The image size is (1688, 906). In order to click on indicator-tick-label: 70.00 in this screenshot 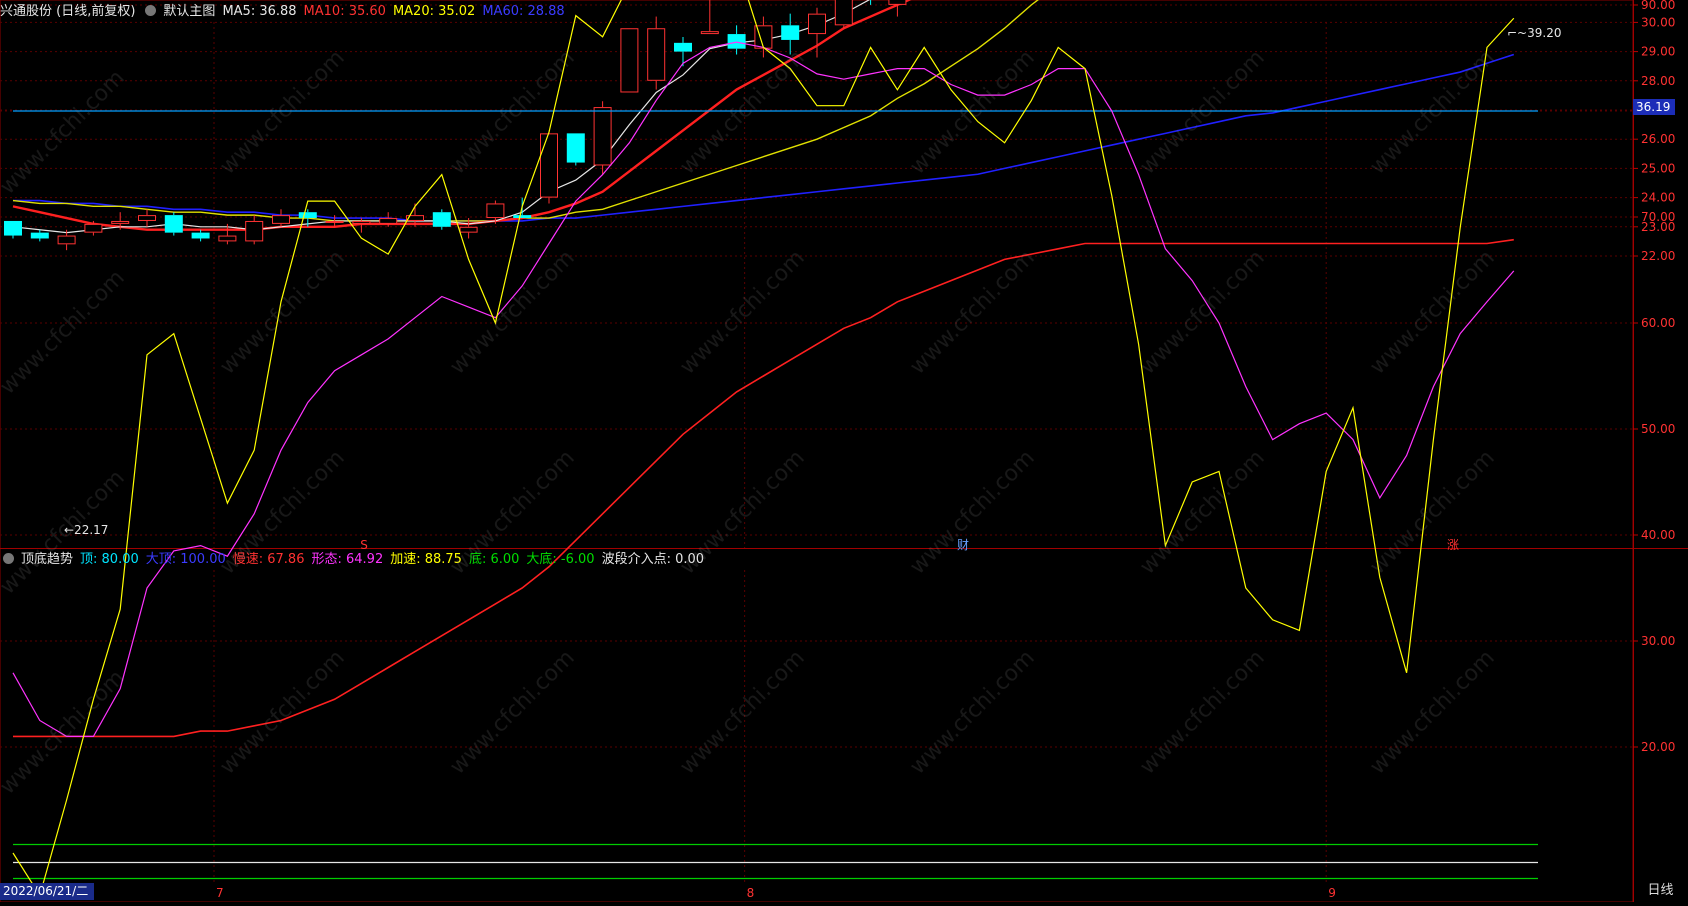, I will do `click(1658, 217)`.